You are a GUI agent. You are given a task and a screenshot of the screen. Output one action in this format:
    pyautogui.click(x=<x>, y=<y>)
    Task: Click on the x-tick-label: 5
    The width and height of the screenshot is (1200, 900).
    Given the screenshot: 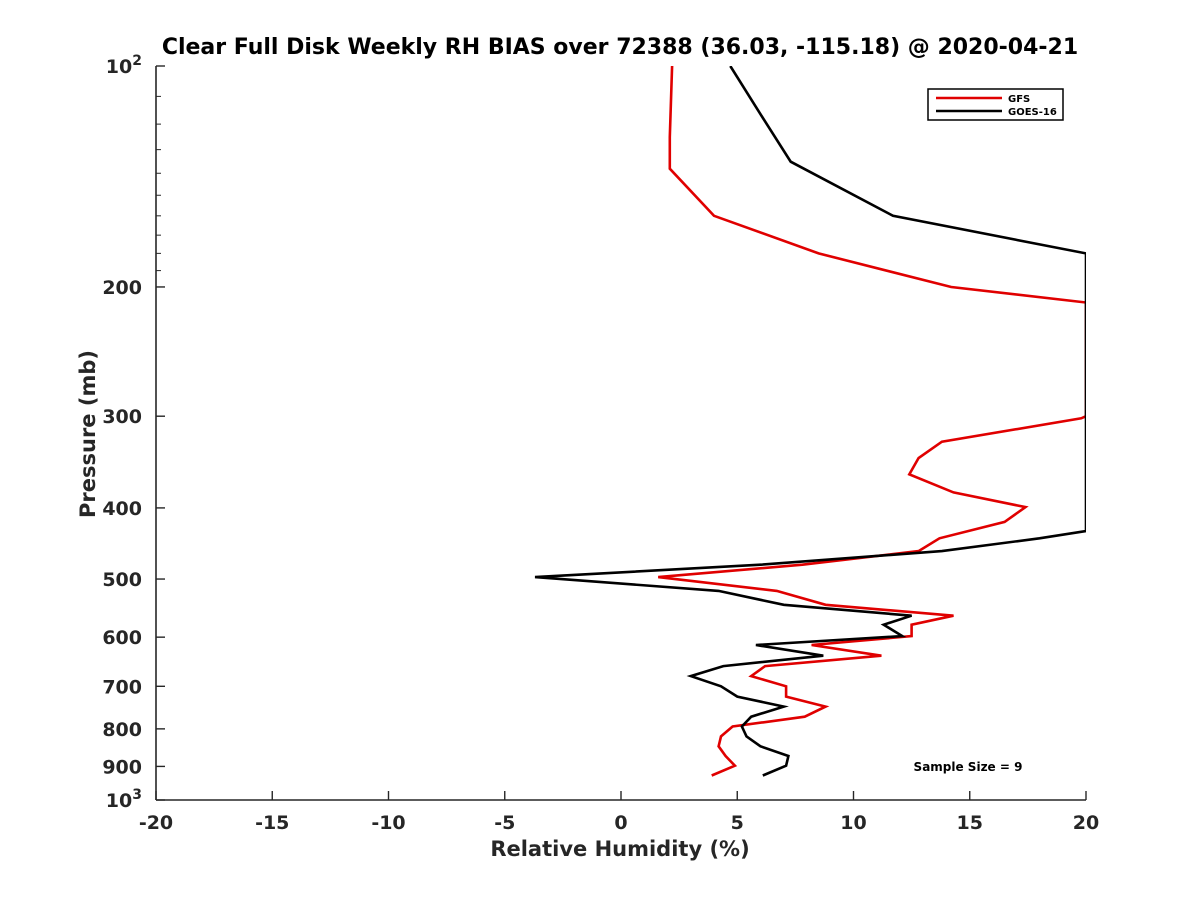 What is the action you would take?
    pyautogui.click(x=737, y=823)
    